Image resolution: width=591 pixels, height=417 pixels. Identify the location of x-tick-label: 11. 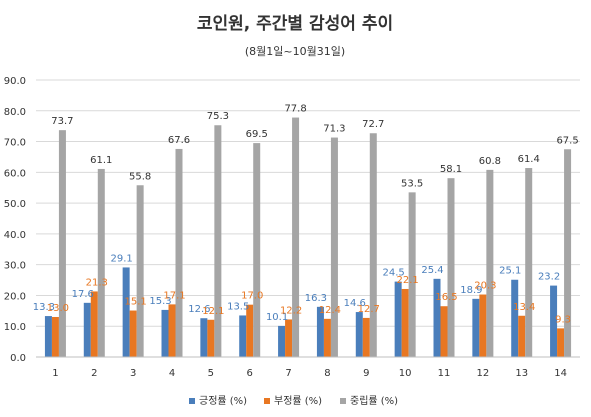
(444, 373).